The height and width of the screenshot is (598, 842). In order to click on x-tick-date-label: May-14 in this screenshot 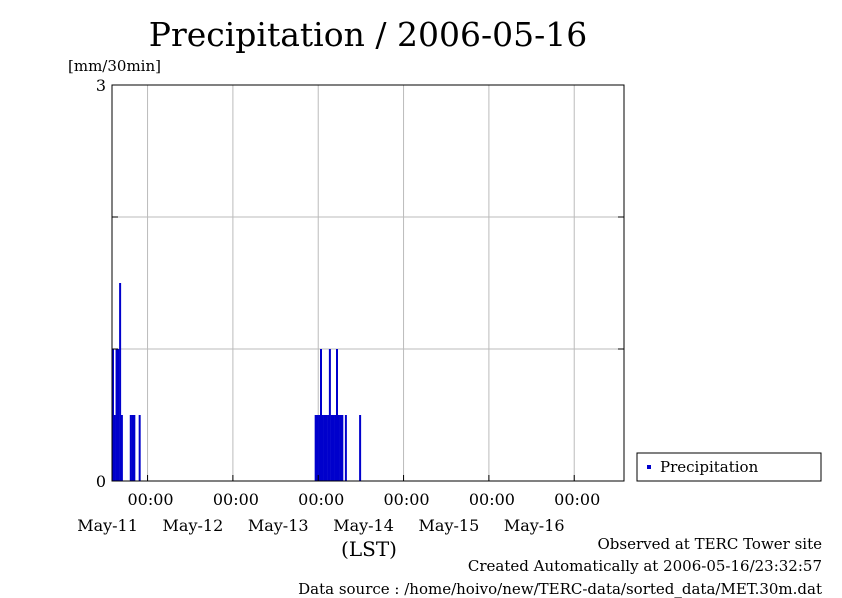, I will do `click(363, 525)`.